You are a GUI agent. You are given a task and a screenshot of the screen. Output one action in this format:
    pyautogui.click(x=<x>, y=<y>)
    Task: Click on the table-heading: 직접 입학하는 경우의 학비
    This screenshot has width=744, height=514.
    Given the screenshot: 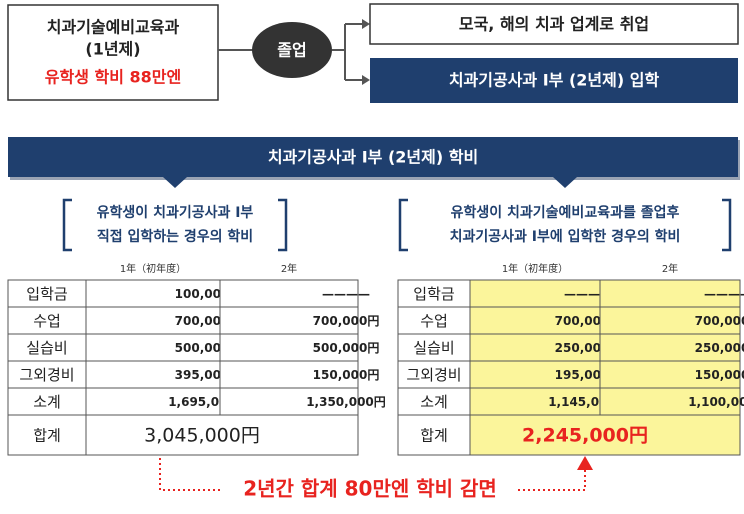 What is the action you would take?
    pyautogui.click(x=175, y=236)
    